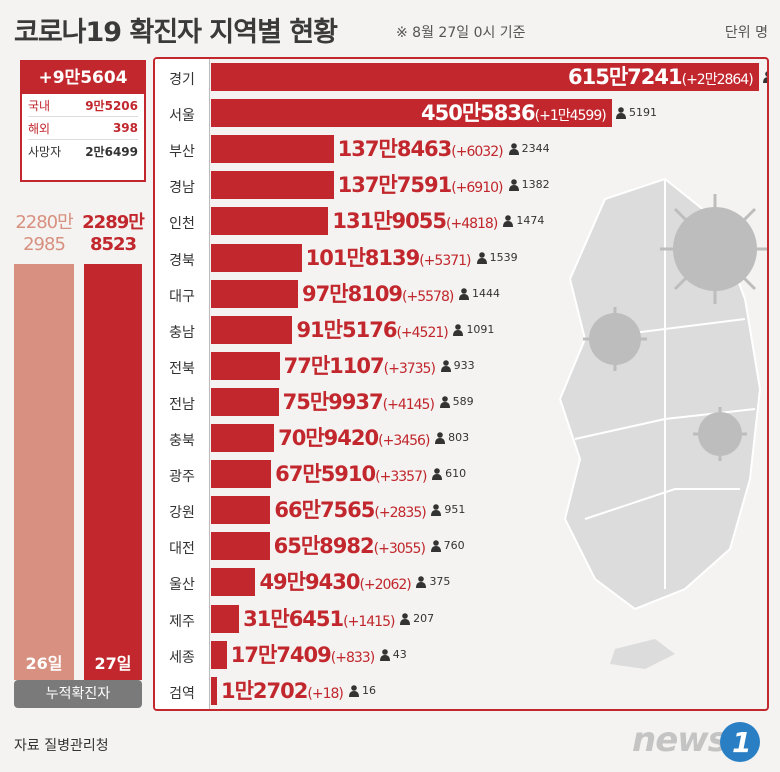  What do you see at coordinates (433, 582) in the screenshot?
I see `deaths-label: 375` at bounding box center [433, 582].